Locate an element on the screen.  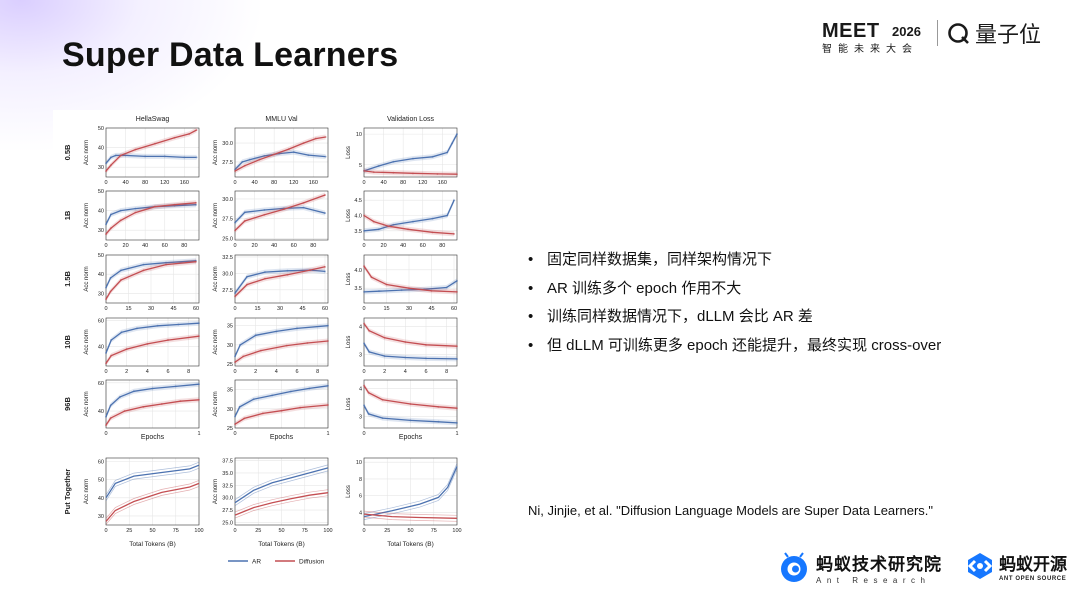
x-tick-label: 45 is located at coordinates (173, 309).